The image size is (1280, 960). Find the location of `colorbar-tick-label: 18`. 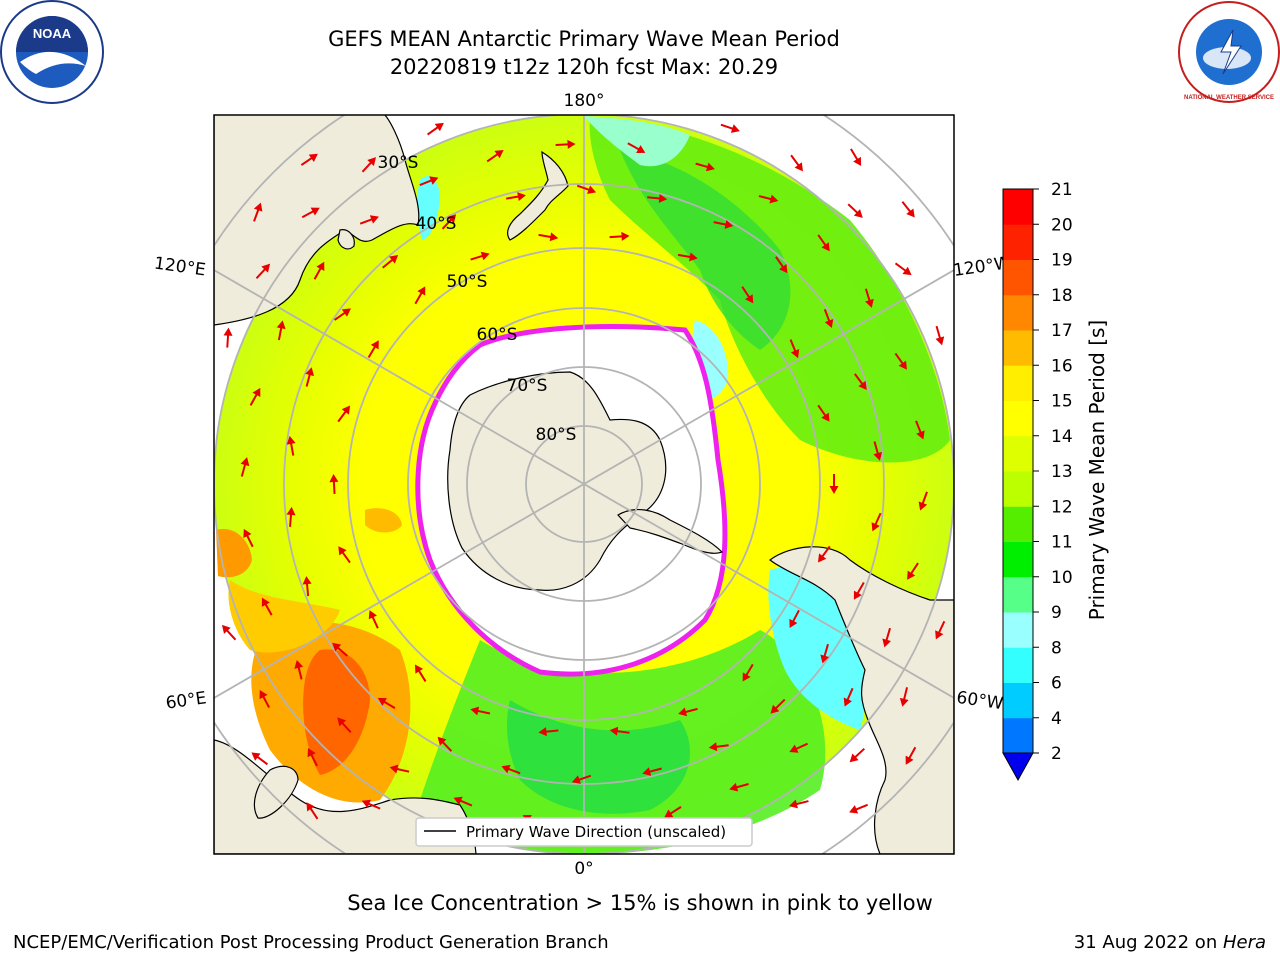

colorbar-tick-label: 18 is located at coordinates (1062, 296).